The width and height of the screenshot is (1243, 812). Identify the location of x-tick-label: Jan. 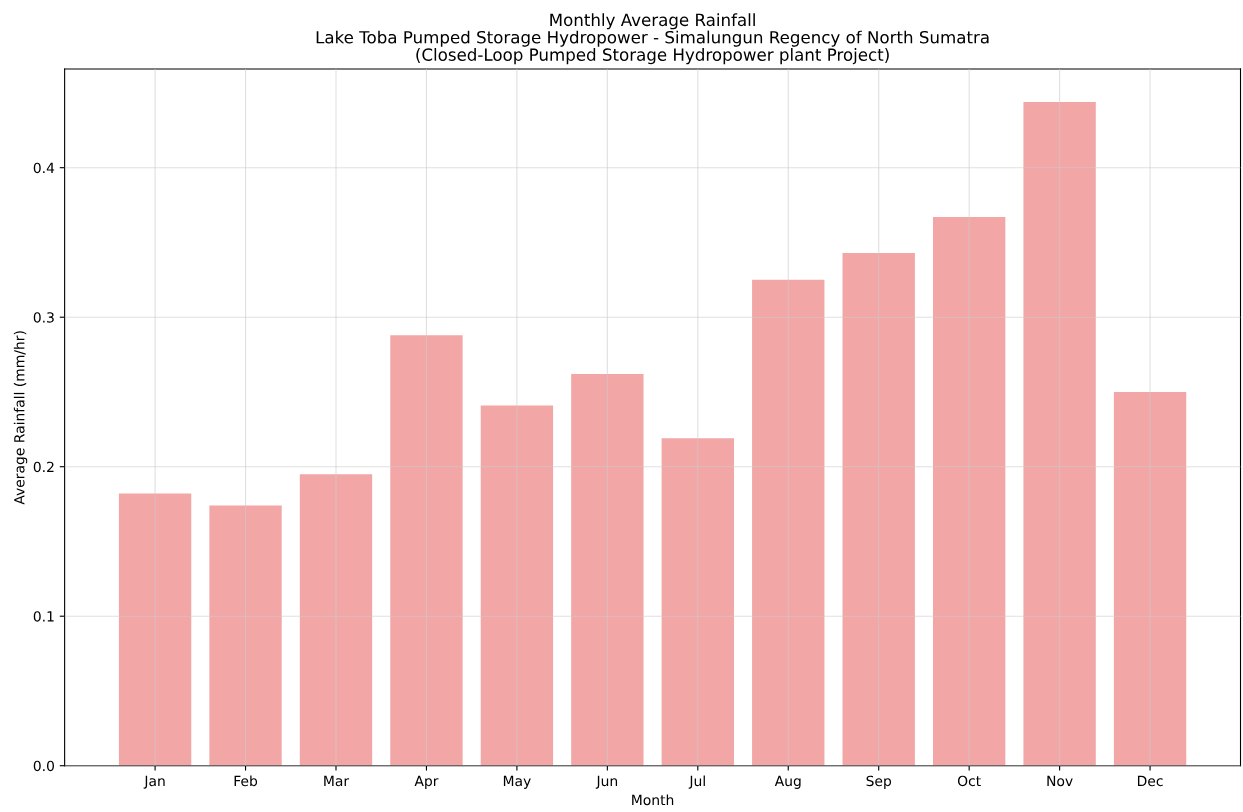
(154, 782).